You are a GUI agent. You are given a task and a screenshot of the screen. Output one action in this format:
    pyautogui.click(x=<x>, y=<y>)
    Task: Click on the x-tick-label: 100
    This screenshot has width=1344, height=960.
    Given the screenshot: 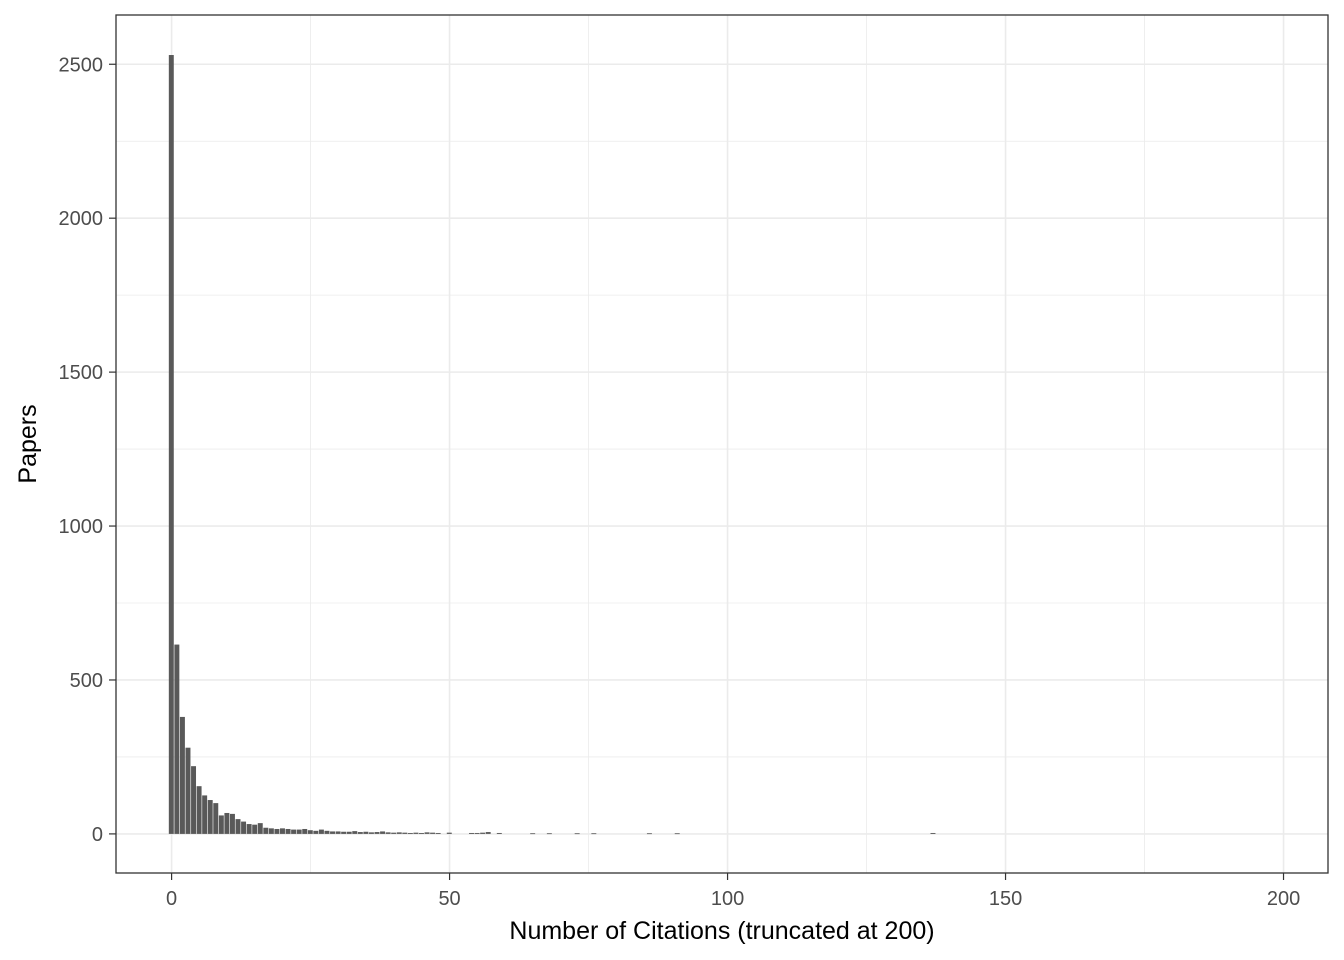 What is the action you would take?
    pyautogui.click(x=727, y=899)
    